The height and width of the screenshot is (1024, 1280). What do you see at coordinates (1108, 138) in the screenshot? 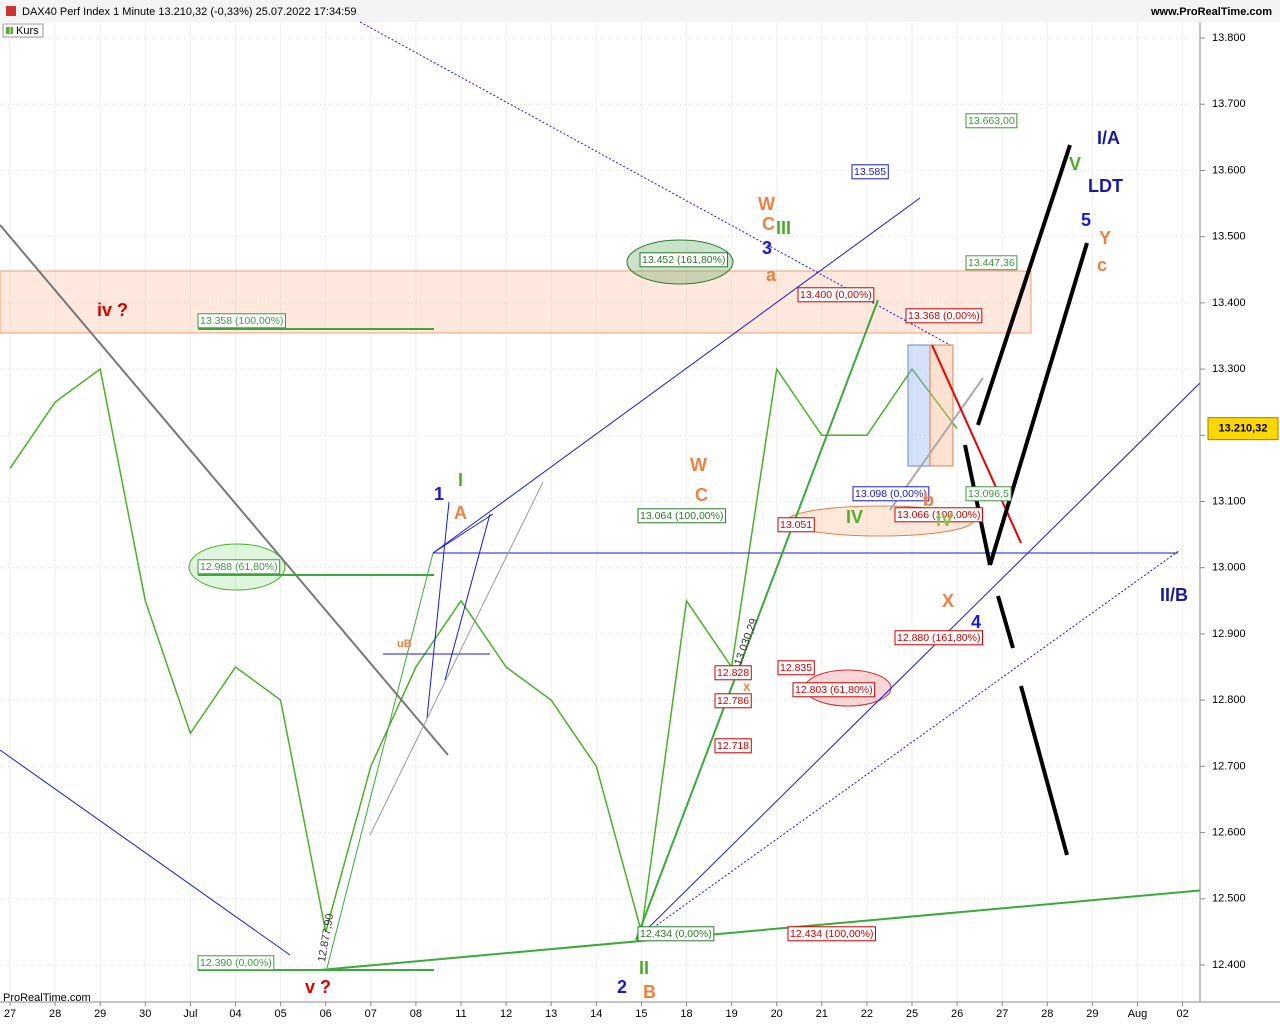
I see `wave-label: I/A` at bounding box center [1108, 138].